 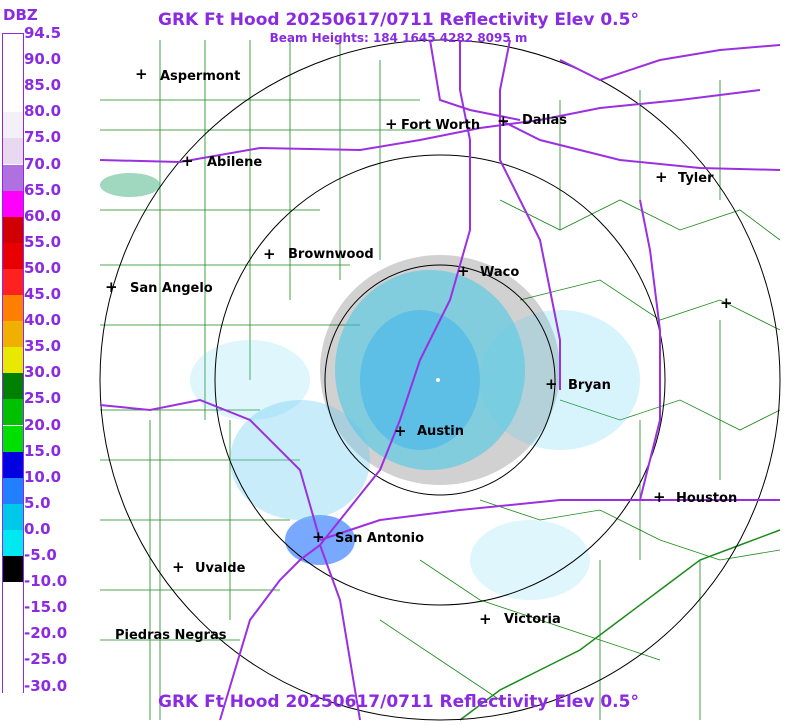 I want to click on city-label-san-angelo: San Angelo, so click(x=171, y=288).